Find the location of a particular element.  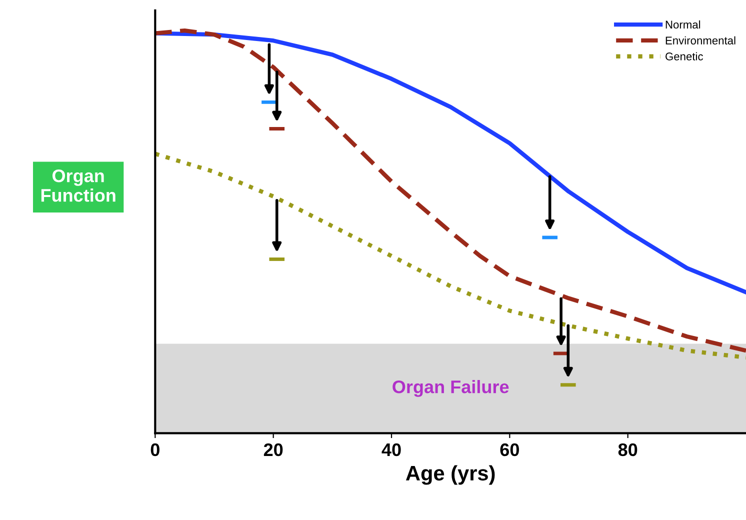

y-axis-title: Organ Function is located at coordinates (78, 185).